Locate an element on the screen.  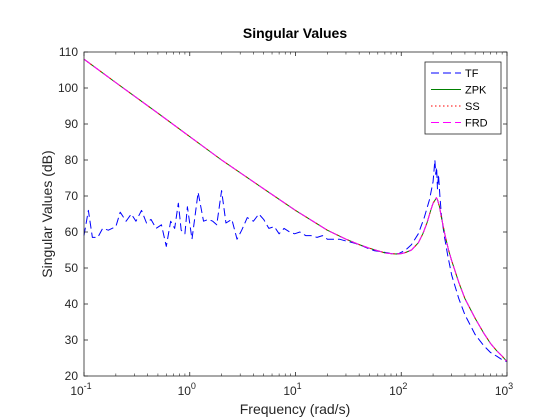
x-tick-exponent: 0 is located at coordinates (193, 386).